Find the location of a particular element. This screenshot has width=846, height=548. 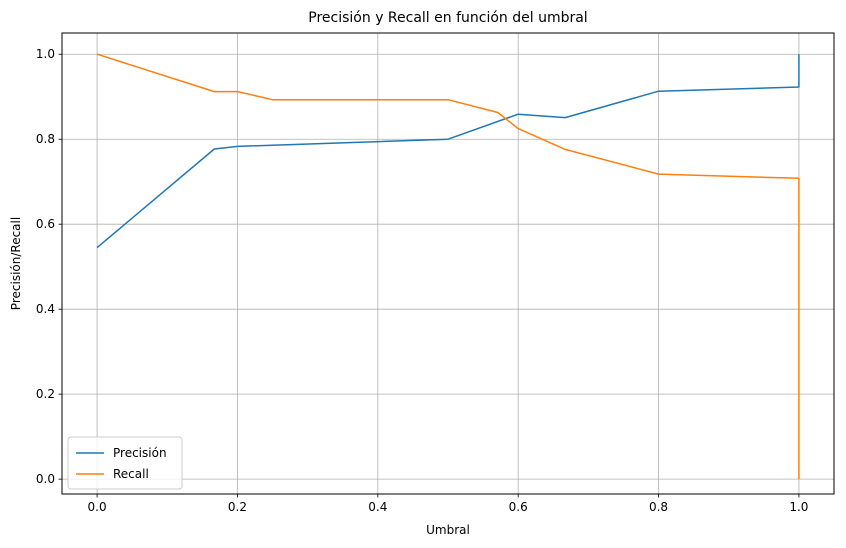

y-axis-label: Precisión/Recall is located at coordinates (16, 263).